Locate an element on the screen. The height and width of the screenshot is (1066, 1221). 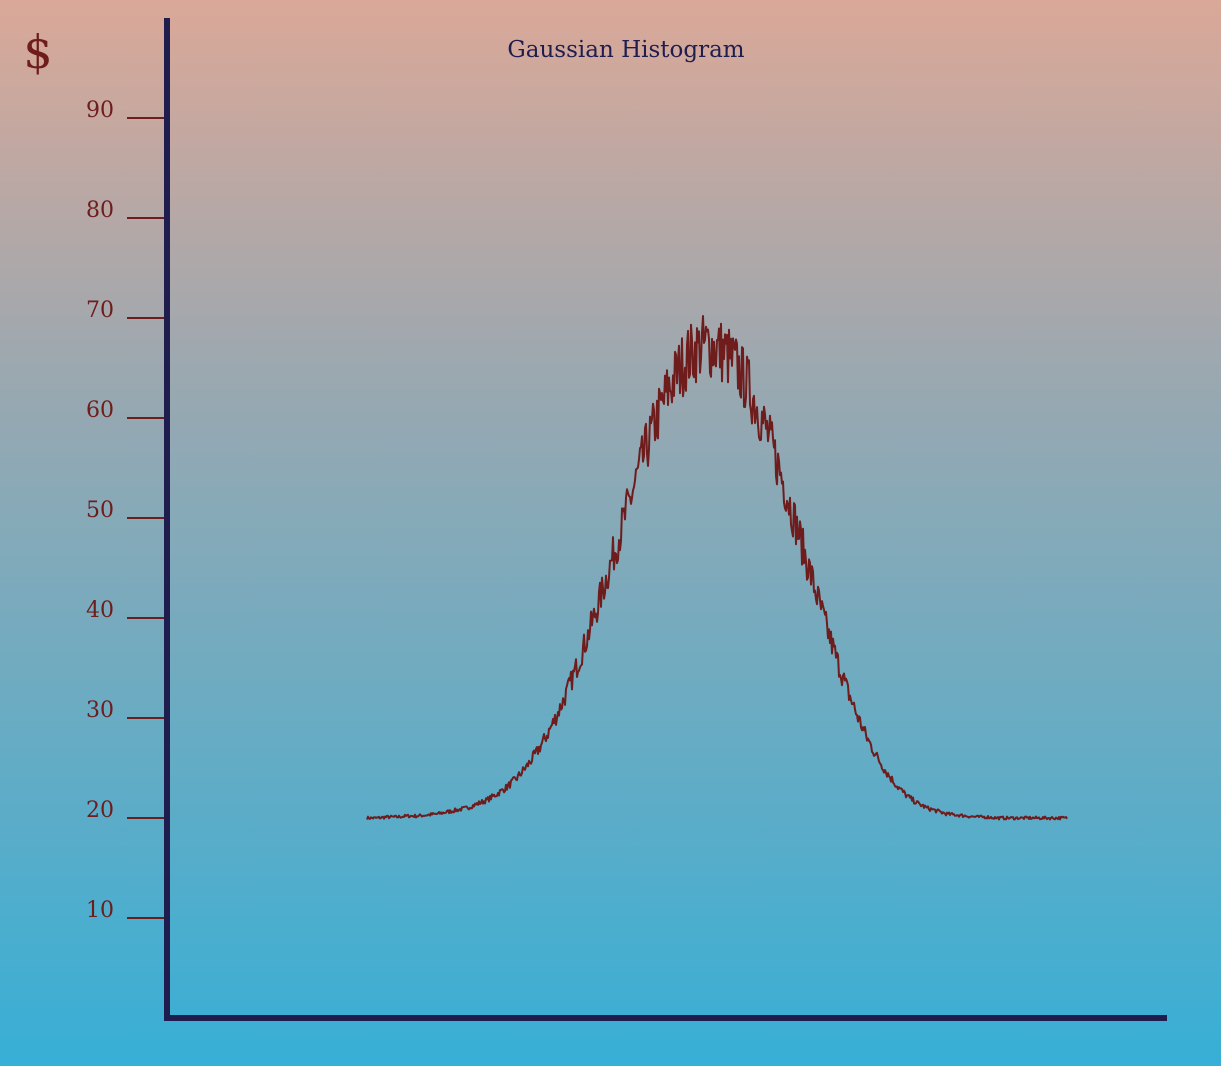
y-axis-ticks: 10 20 30 40 50 60 70 80 90 is located at coordinates (125, 510).